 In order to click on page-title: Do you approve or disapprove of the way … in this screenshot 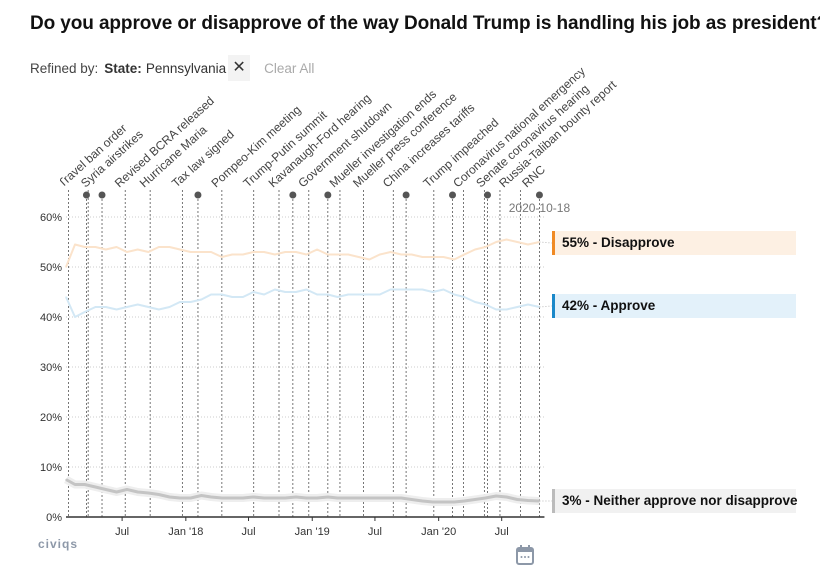, I will do `click(425, 23)`.